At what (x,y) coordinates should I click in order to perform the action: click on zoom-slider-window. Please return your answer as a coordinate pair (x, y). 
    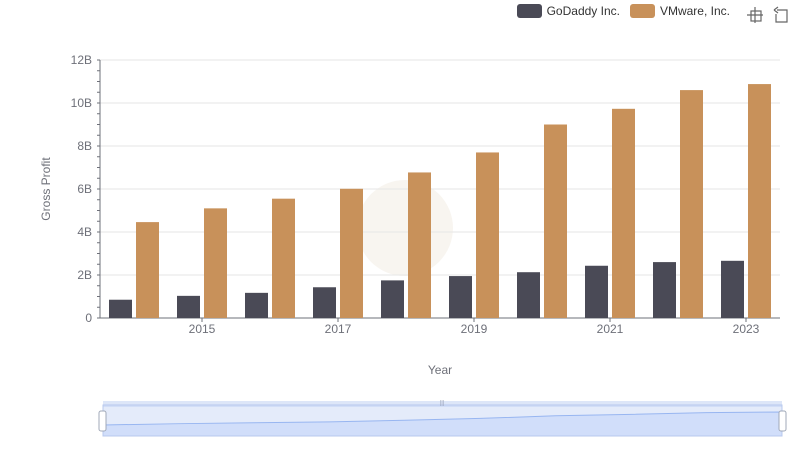
    Looking at the image, I should click on (442, 420).